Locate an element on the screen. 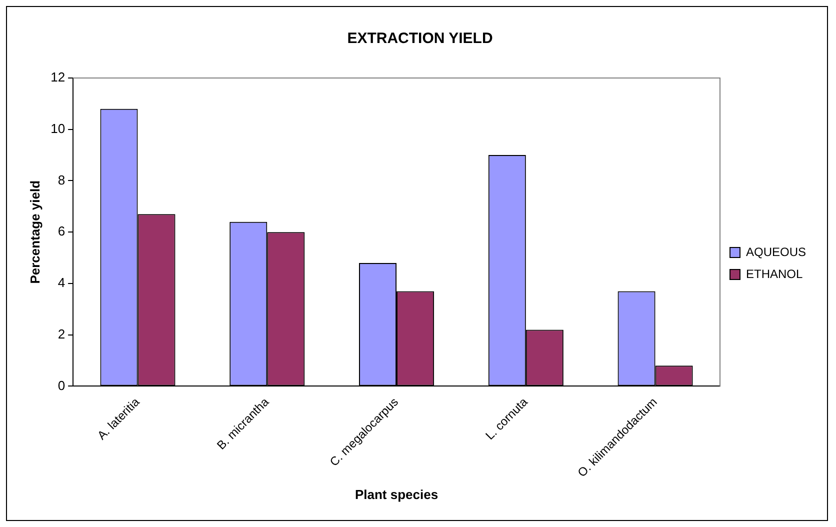 The height and width of the screenshot is (527, 836). y-tick-label: 12 is located at coordinates (58, 77).